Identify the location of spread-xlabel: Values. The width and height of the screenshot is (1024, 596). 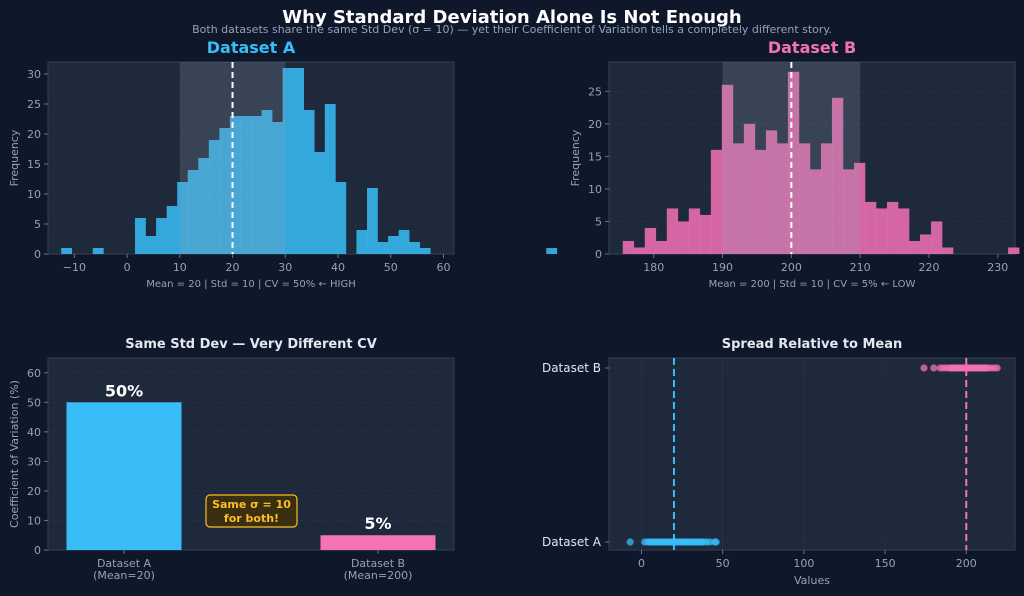
(812, 580).